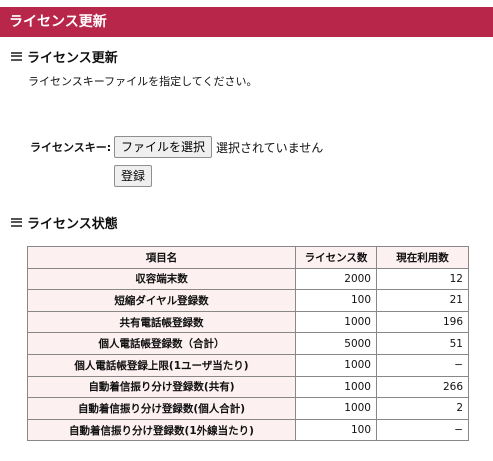 Image resolution: width=493 pixels, height=461 pixels. Describe the element at coordinates (422, 279) in the screenshot. I see `row-current-usage: 12` at that location.